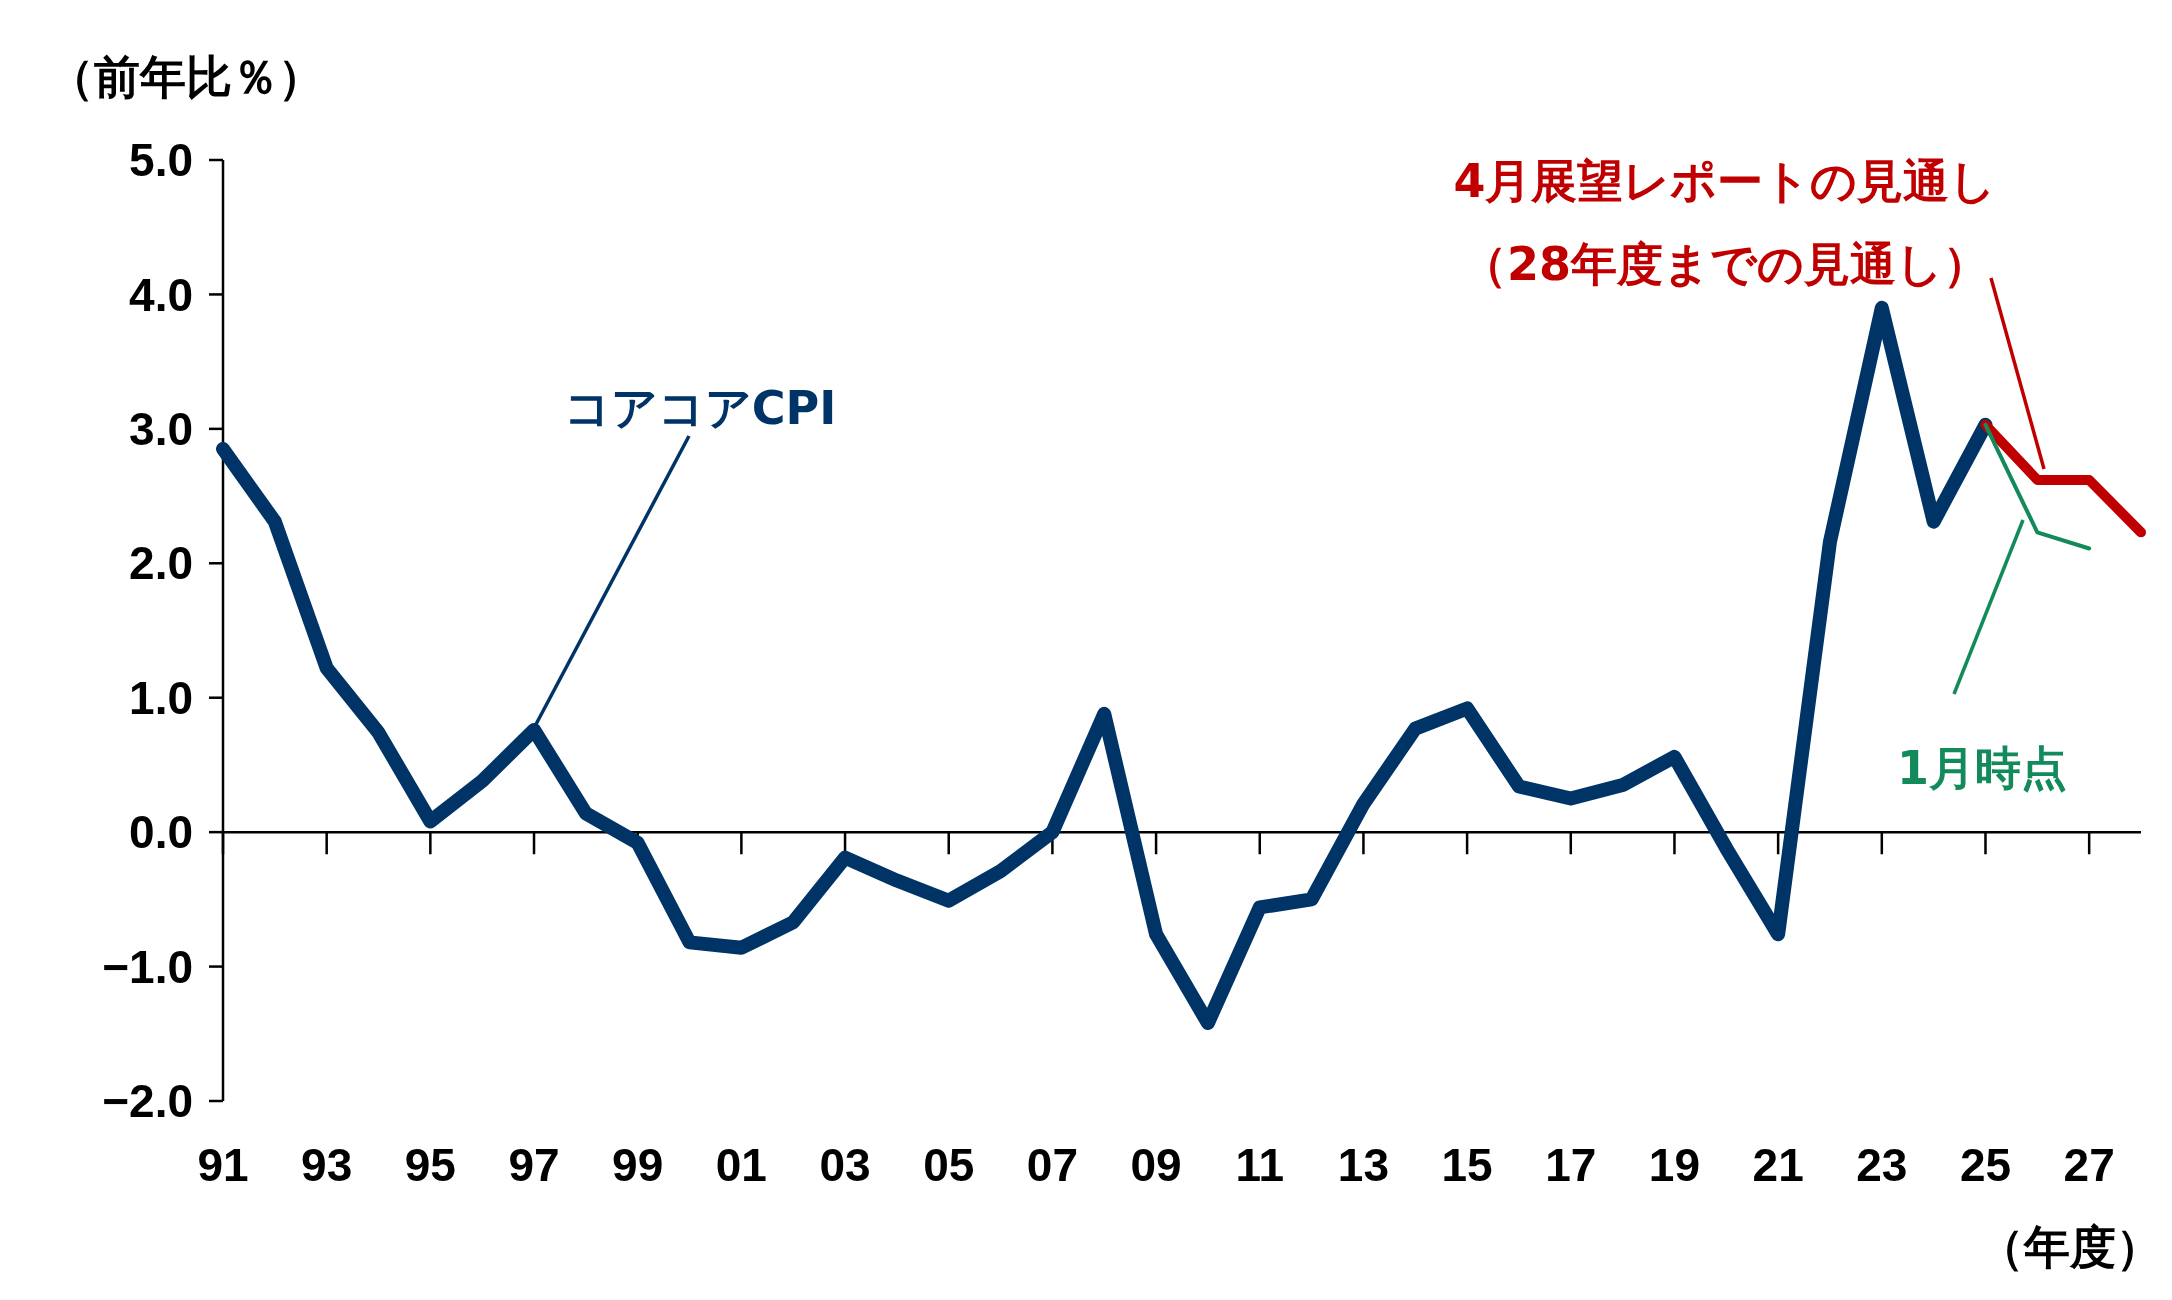 The width and height of the screenshot is (2172, 1300). What do you see at coordinates (223, 1165) in the screenshot?
I see `x-tick-label: 91` at bounding box center [223, 1165].